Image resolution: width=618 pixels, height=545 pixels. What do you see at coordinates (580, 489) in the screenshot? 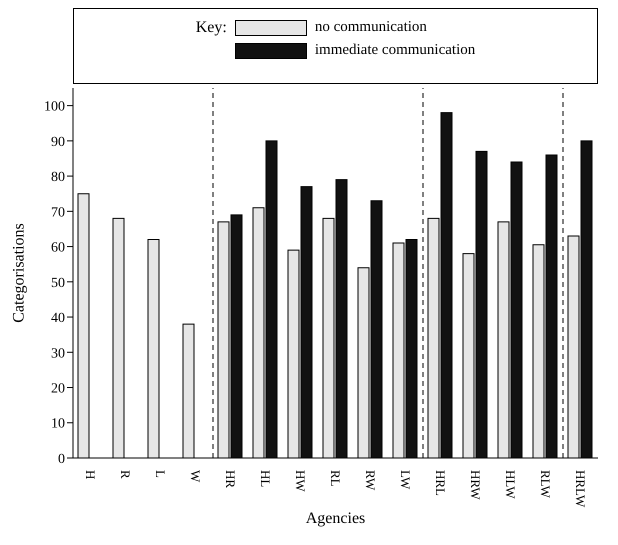
I see `x-tick-label: HRLW` at bounding box center [580, 489].